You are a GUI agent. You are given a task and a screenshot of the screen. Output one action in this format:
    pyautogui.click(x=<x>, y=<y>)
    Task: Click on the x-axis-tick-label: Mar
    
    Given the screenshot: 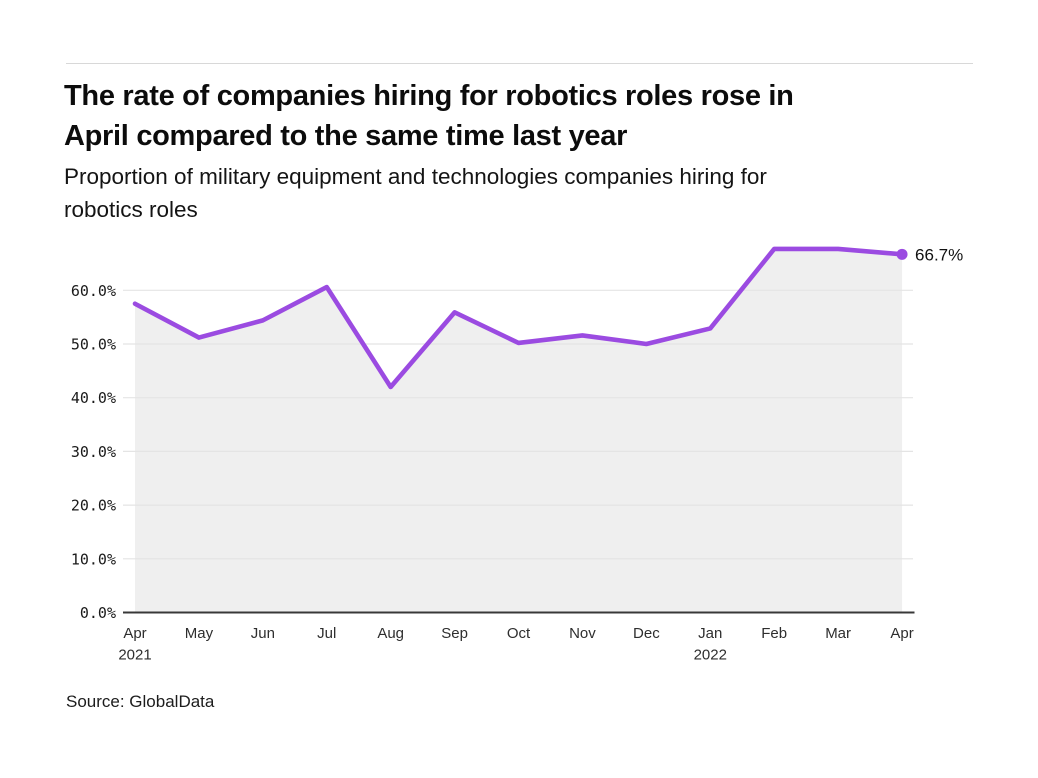 What is the action you would take?
    pyautogui.click(x=838, y=633)
    